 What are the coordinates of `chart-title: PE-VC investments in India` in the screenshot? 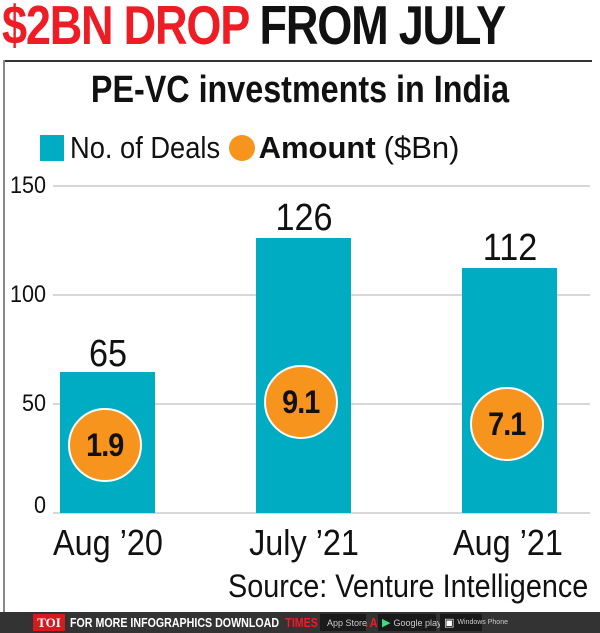 It's located at (300, 90).